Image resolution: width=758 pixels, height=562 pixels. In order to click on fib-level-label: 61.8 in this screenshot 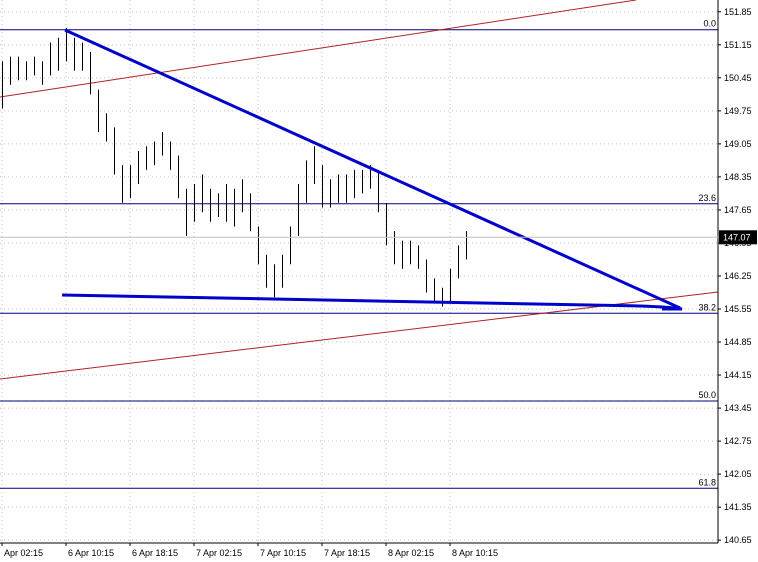, I will do `click(707, 482)`.